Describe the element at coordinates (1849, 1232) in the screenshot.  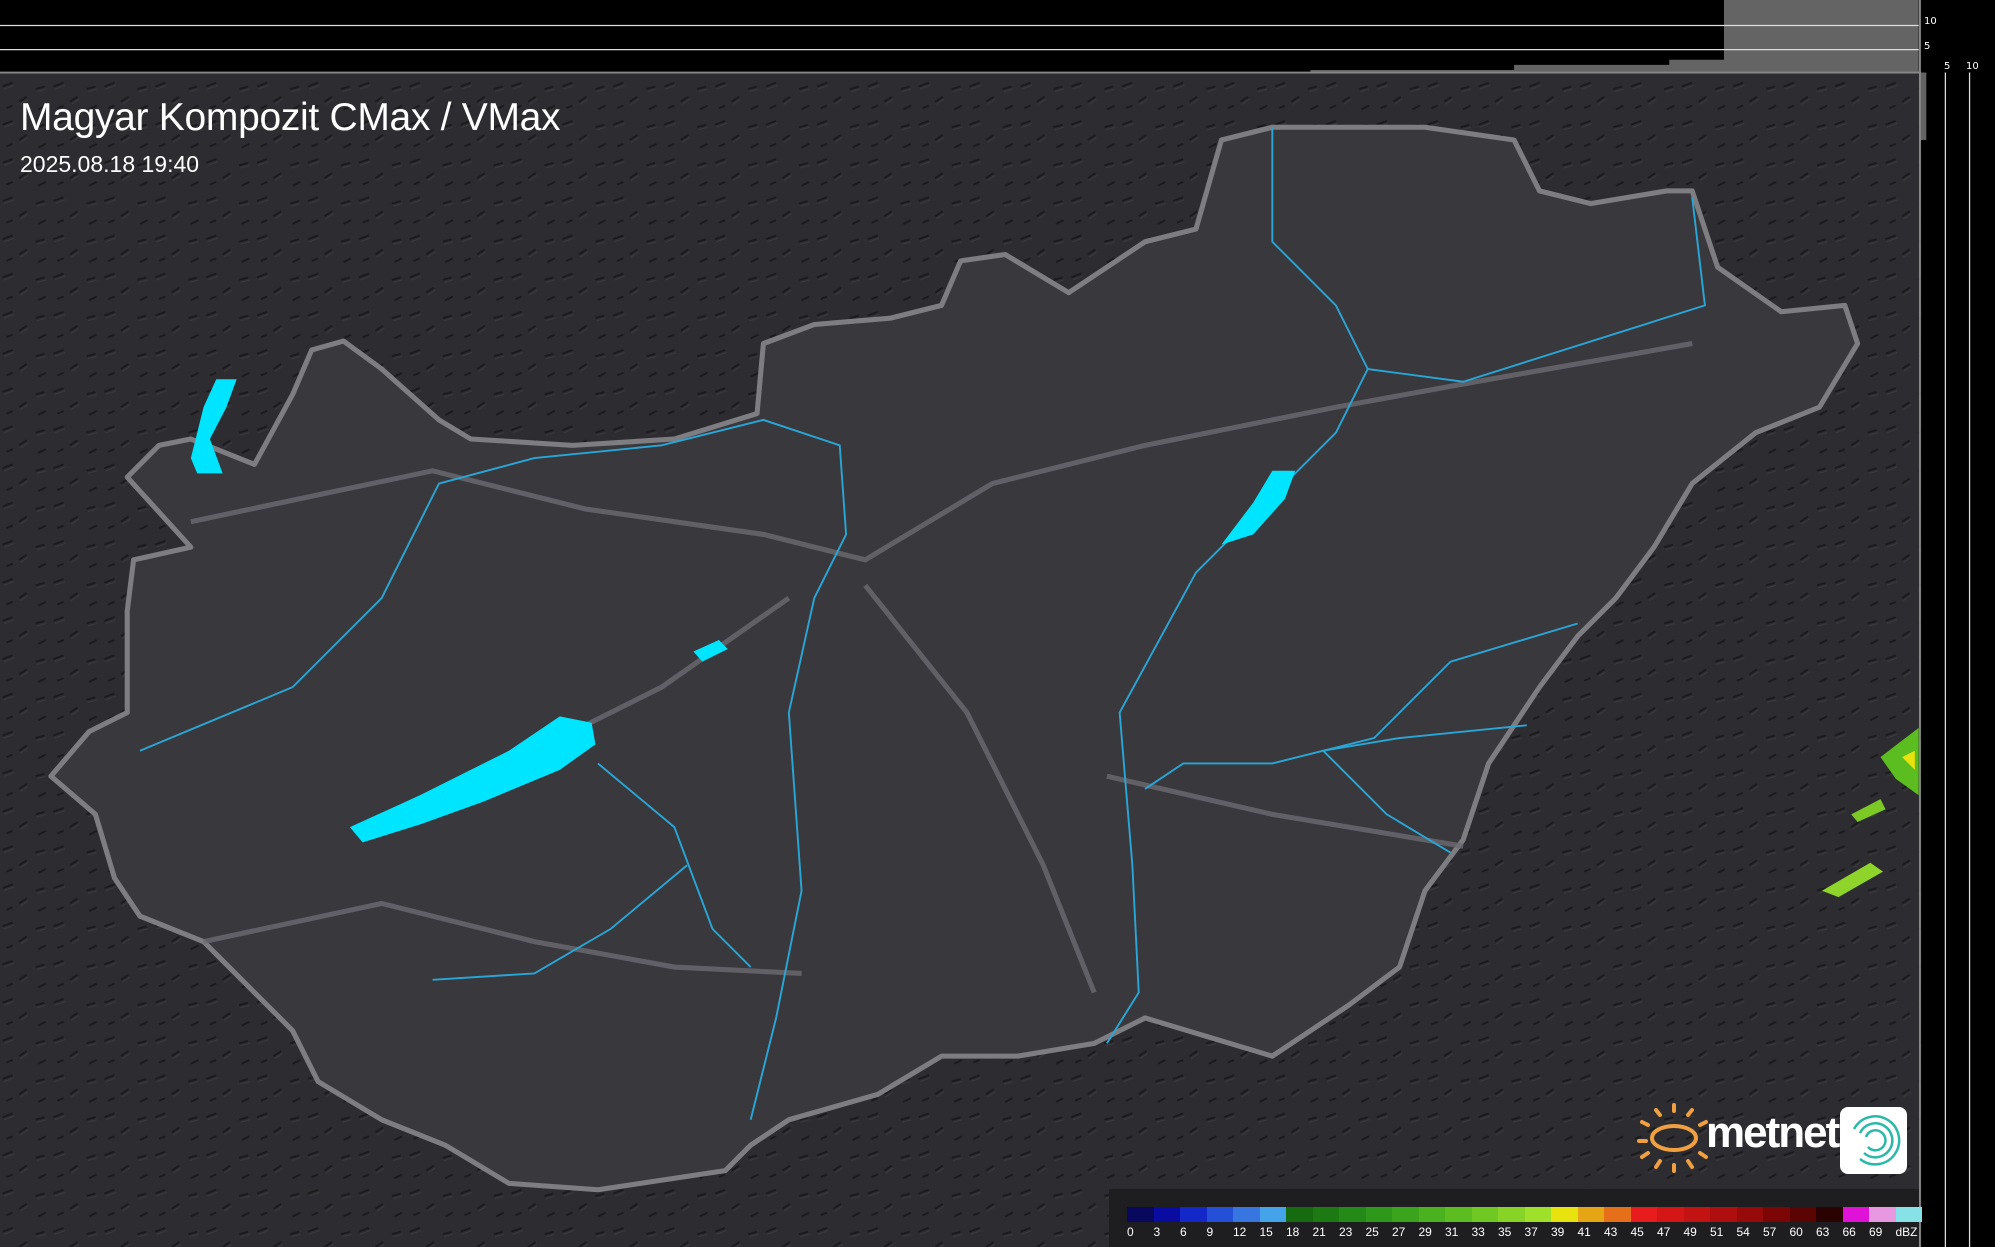
I see `legend-label: 66` at that location.